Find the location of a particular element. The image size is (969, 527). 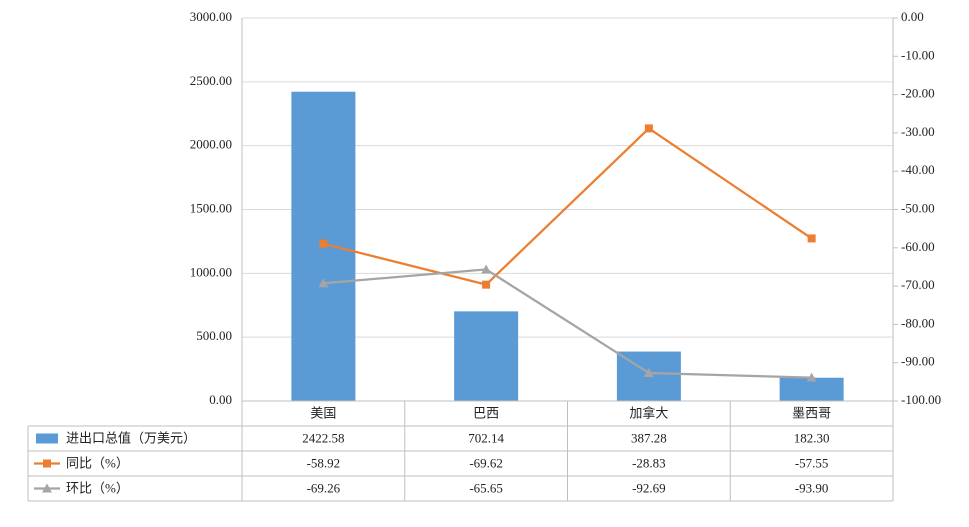

table-value: -57.55 is located at coordinates (812, 462).